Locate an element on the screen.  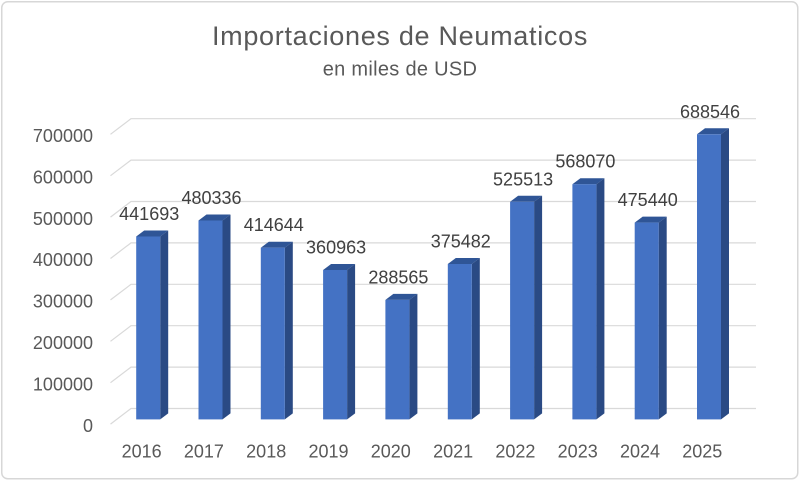
svg-text: 600000 is located at coordinates (63, 177).